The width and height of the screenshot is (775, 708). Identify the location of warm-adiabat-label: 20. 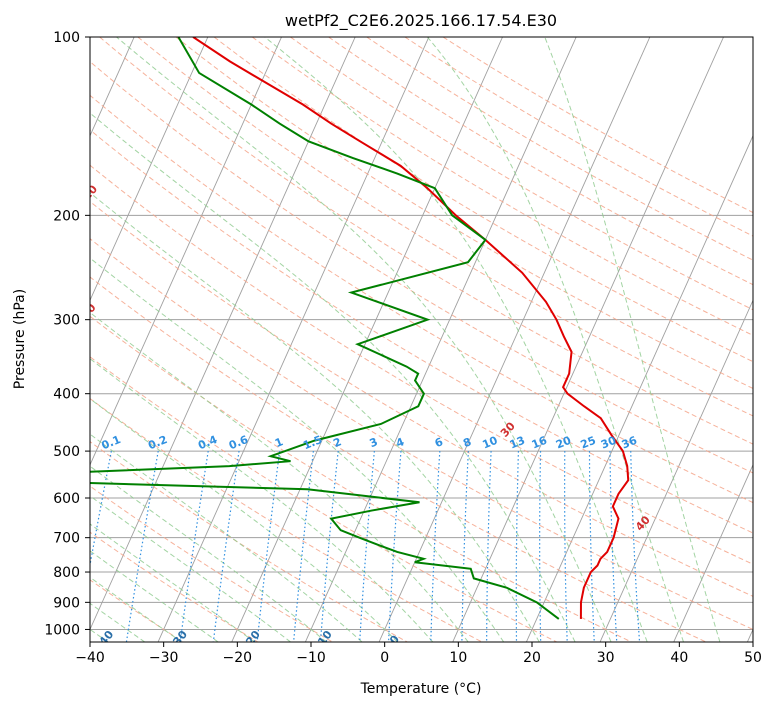
(90, 192).